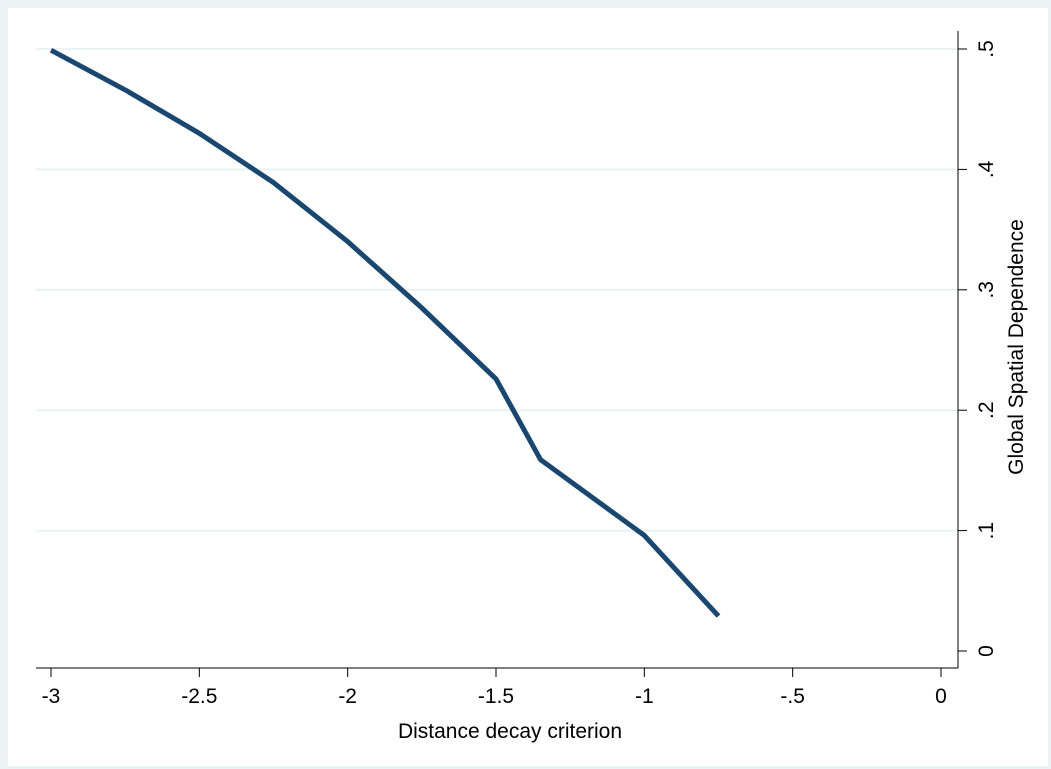  Describe the element at coordinates (510, 731) in the screenshot. I see `x-axis-title: Distance decay criterion` at that location.